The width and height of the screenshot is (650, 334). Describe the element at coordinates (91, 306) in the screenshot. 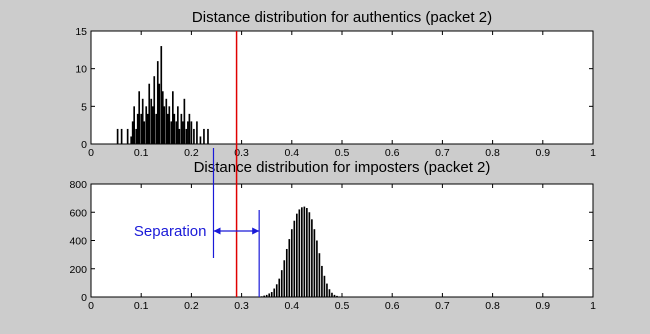

I see `imposters-x-tick-label: 0` at that location.